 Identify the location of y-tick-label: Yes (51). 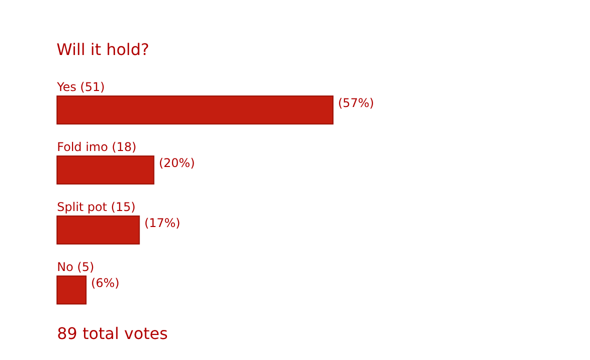
(80, 87).